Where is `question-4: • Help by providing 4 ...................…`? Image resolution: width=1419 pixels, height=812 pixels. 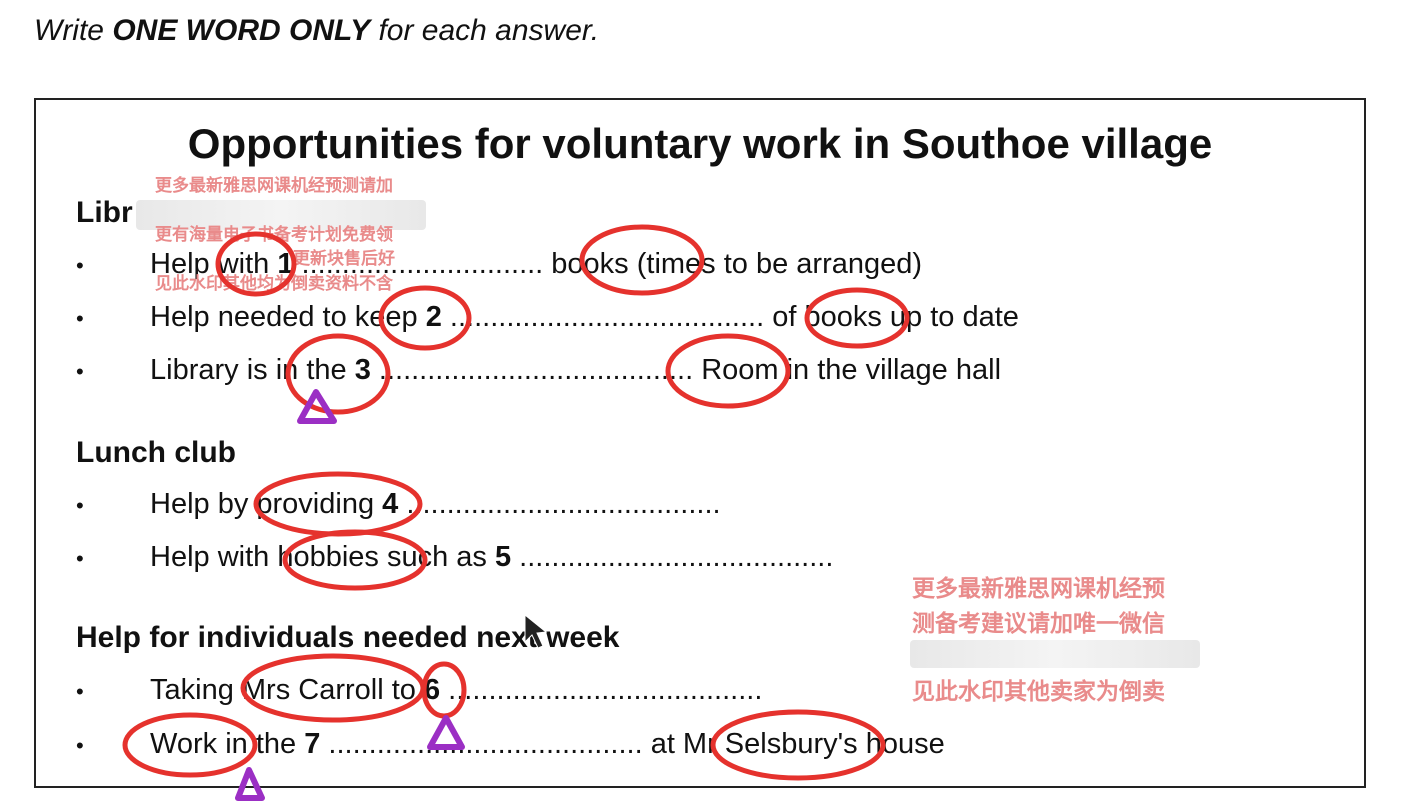 question-4: • Help by providing 4 ...................… is located at coordinates (398, 504).